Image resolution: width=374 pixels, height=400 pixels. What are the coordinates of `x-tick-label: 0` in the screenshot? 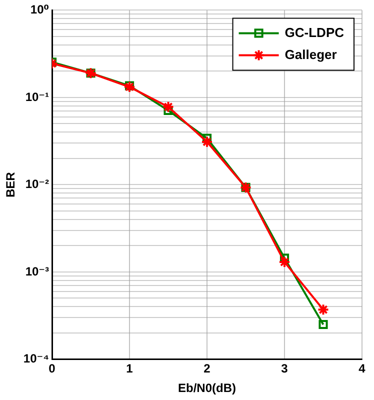 It's located at (52, 369).